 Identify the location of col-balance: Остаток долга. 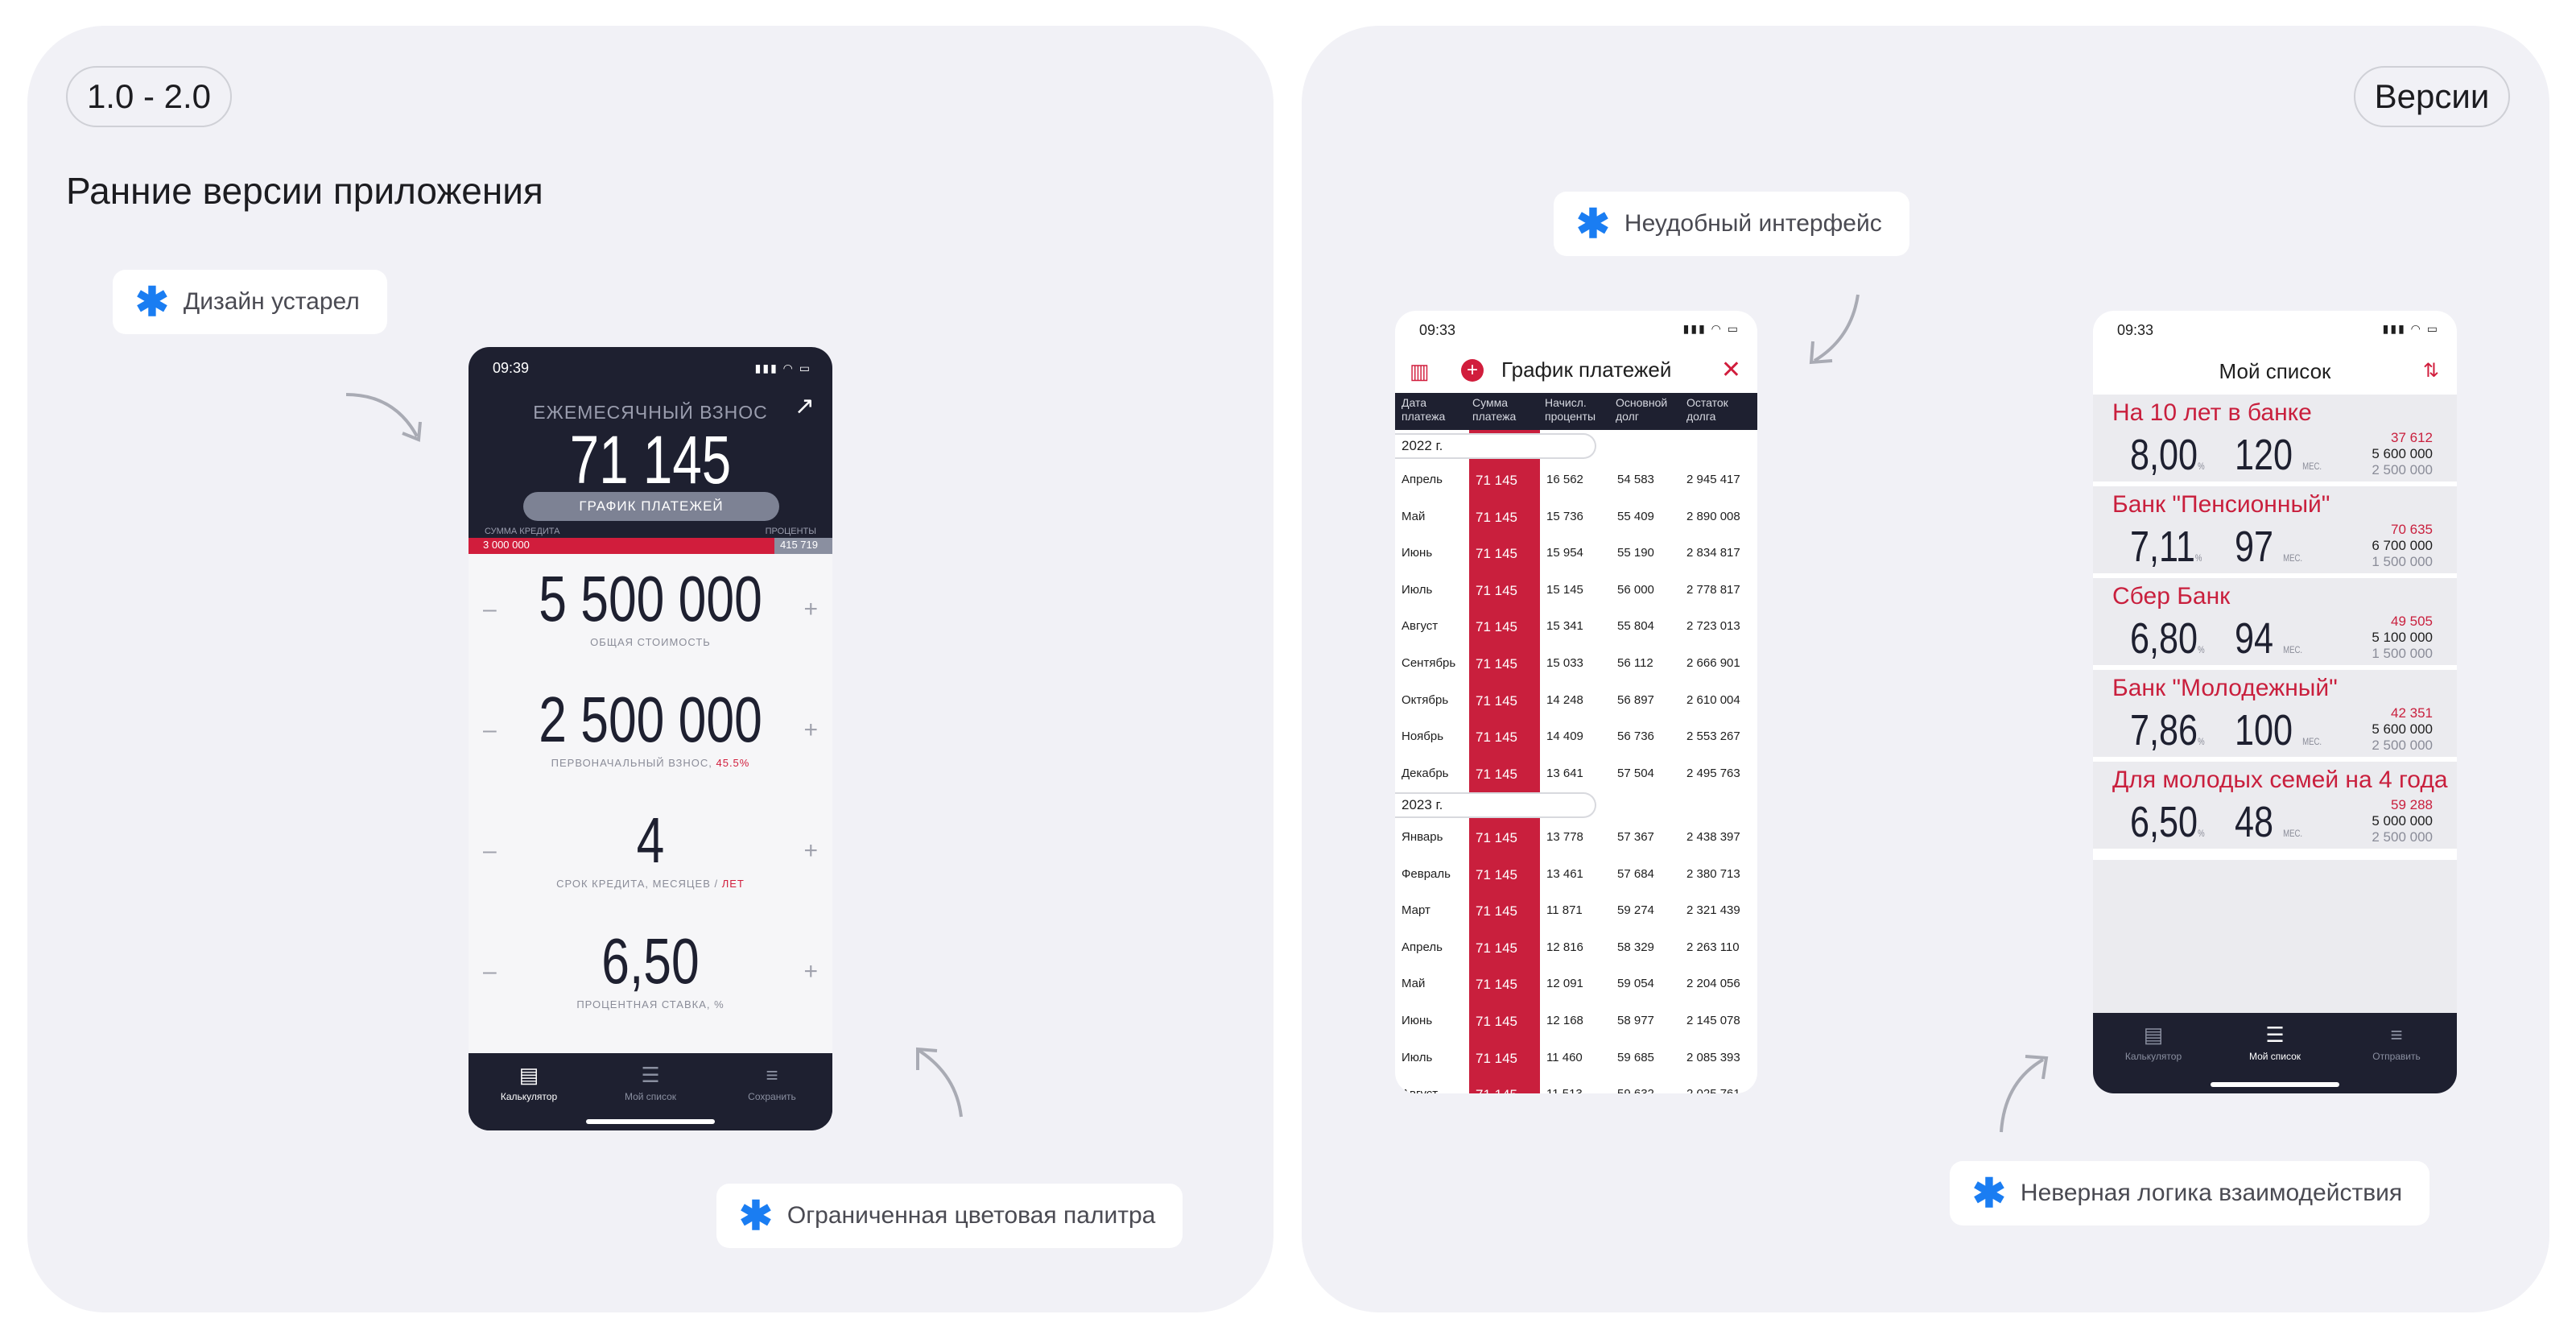
(1707, 410).